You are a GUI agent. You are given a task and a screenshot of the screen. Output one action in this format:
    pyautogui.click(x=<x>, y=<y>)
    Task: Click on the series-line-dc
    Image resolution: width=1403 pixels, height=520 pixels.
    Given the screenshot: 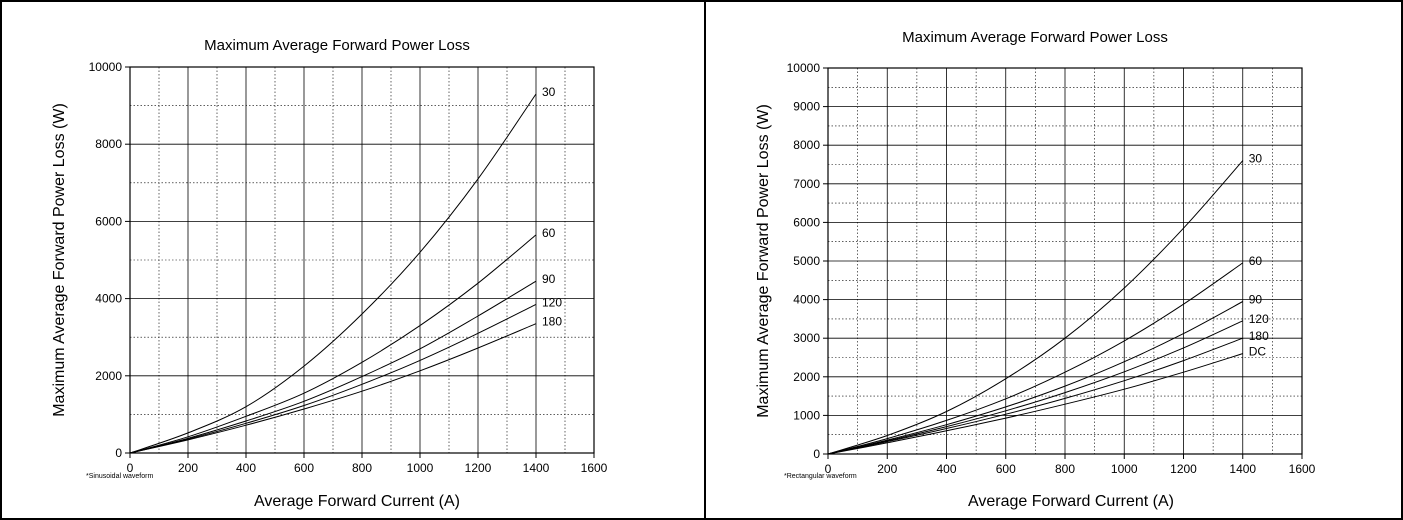 What is the action you would take?
    pyautogui.click(x=1035, y=404)
    